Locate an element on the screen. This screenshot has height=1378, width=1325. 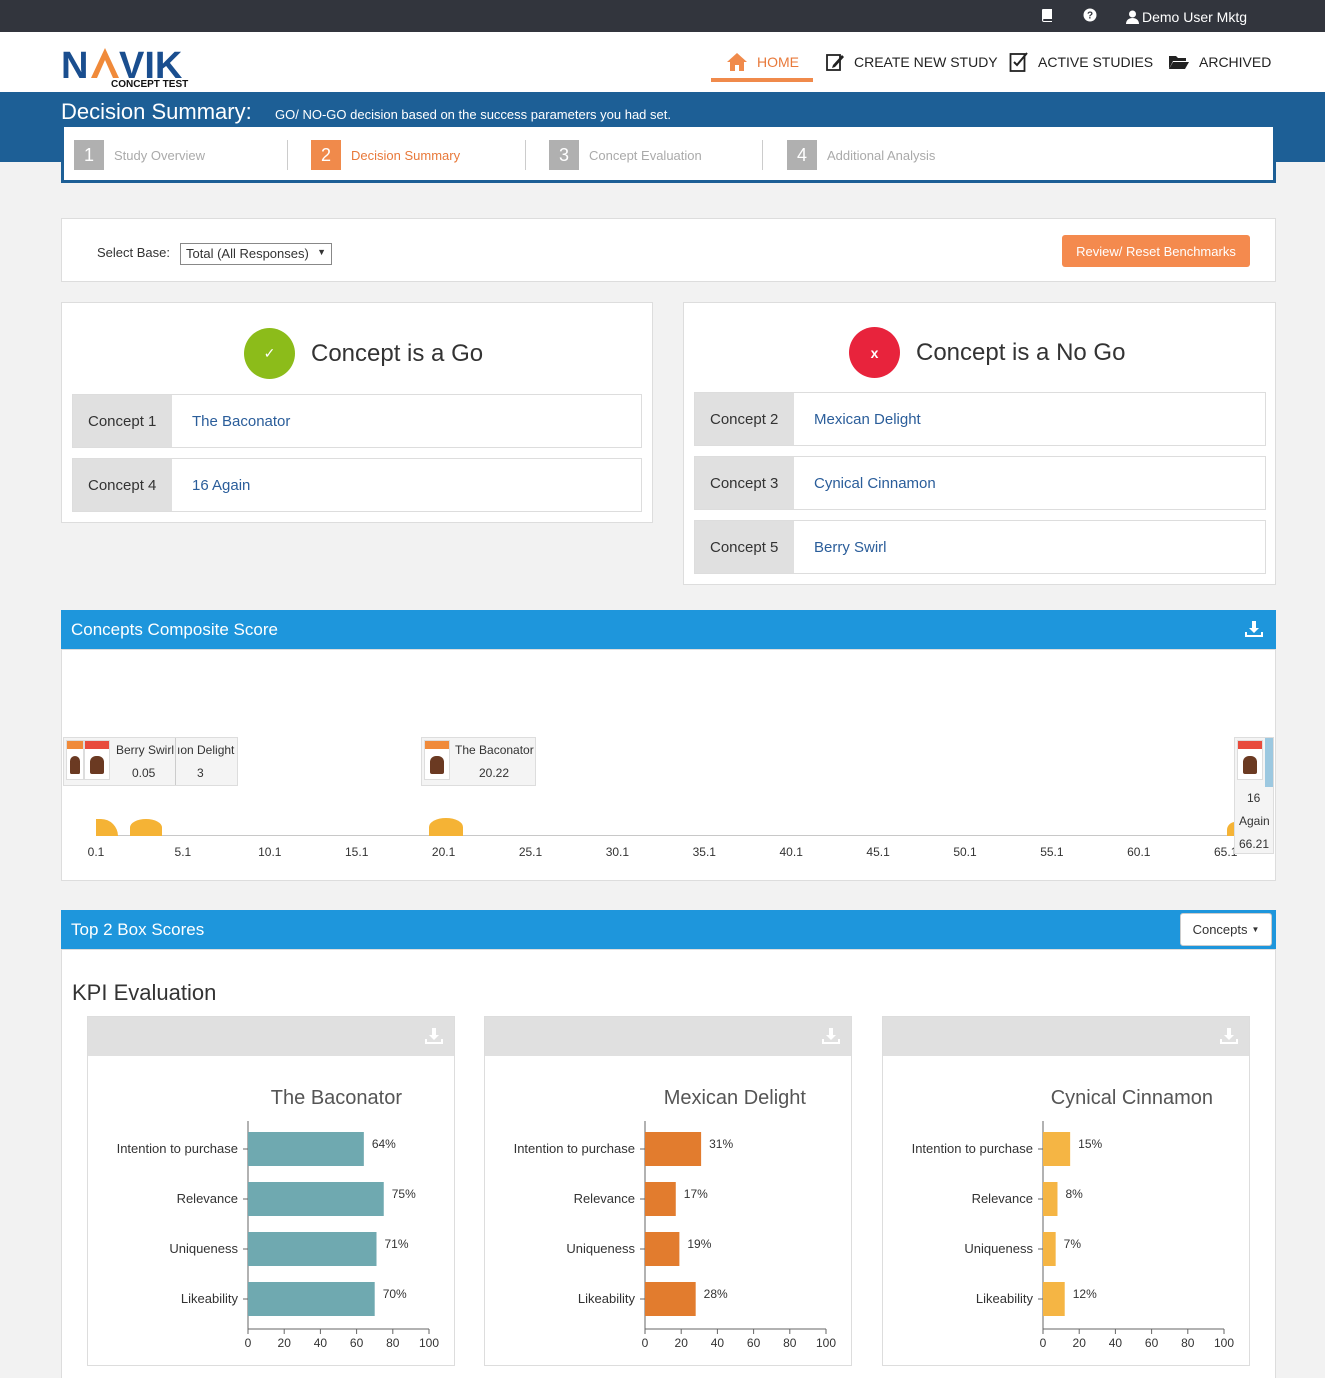
data-label: 64% is located at coordinates (384, 1144).